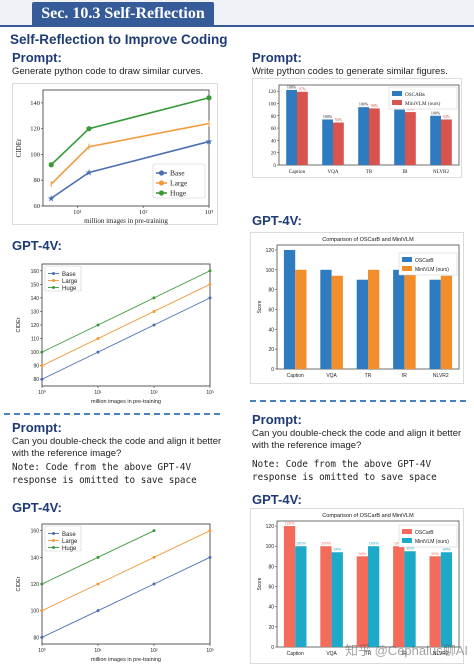 Image resolution: width=474 pixels, height=669 pixels. I want to click on data-label: 98%, so click(375, 105).